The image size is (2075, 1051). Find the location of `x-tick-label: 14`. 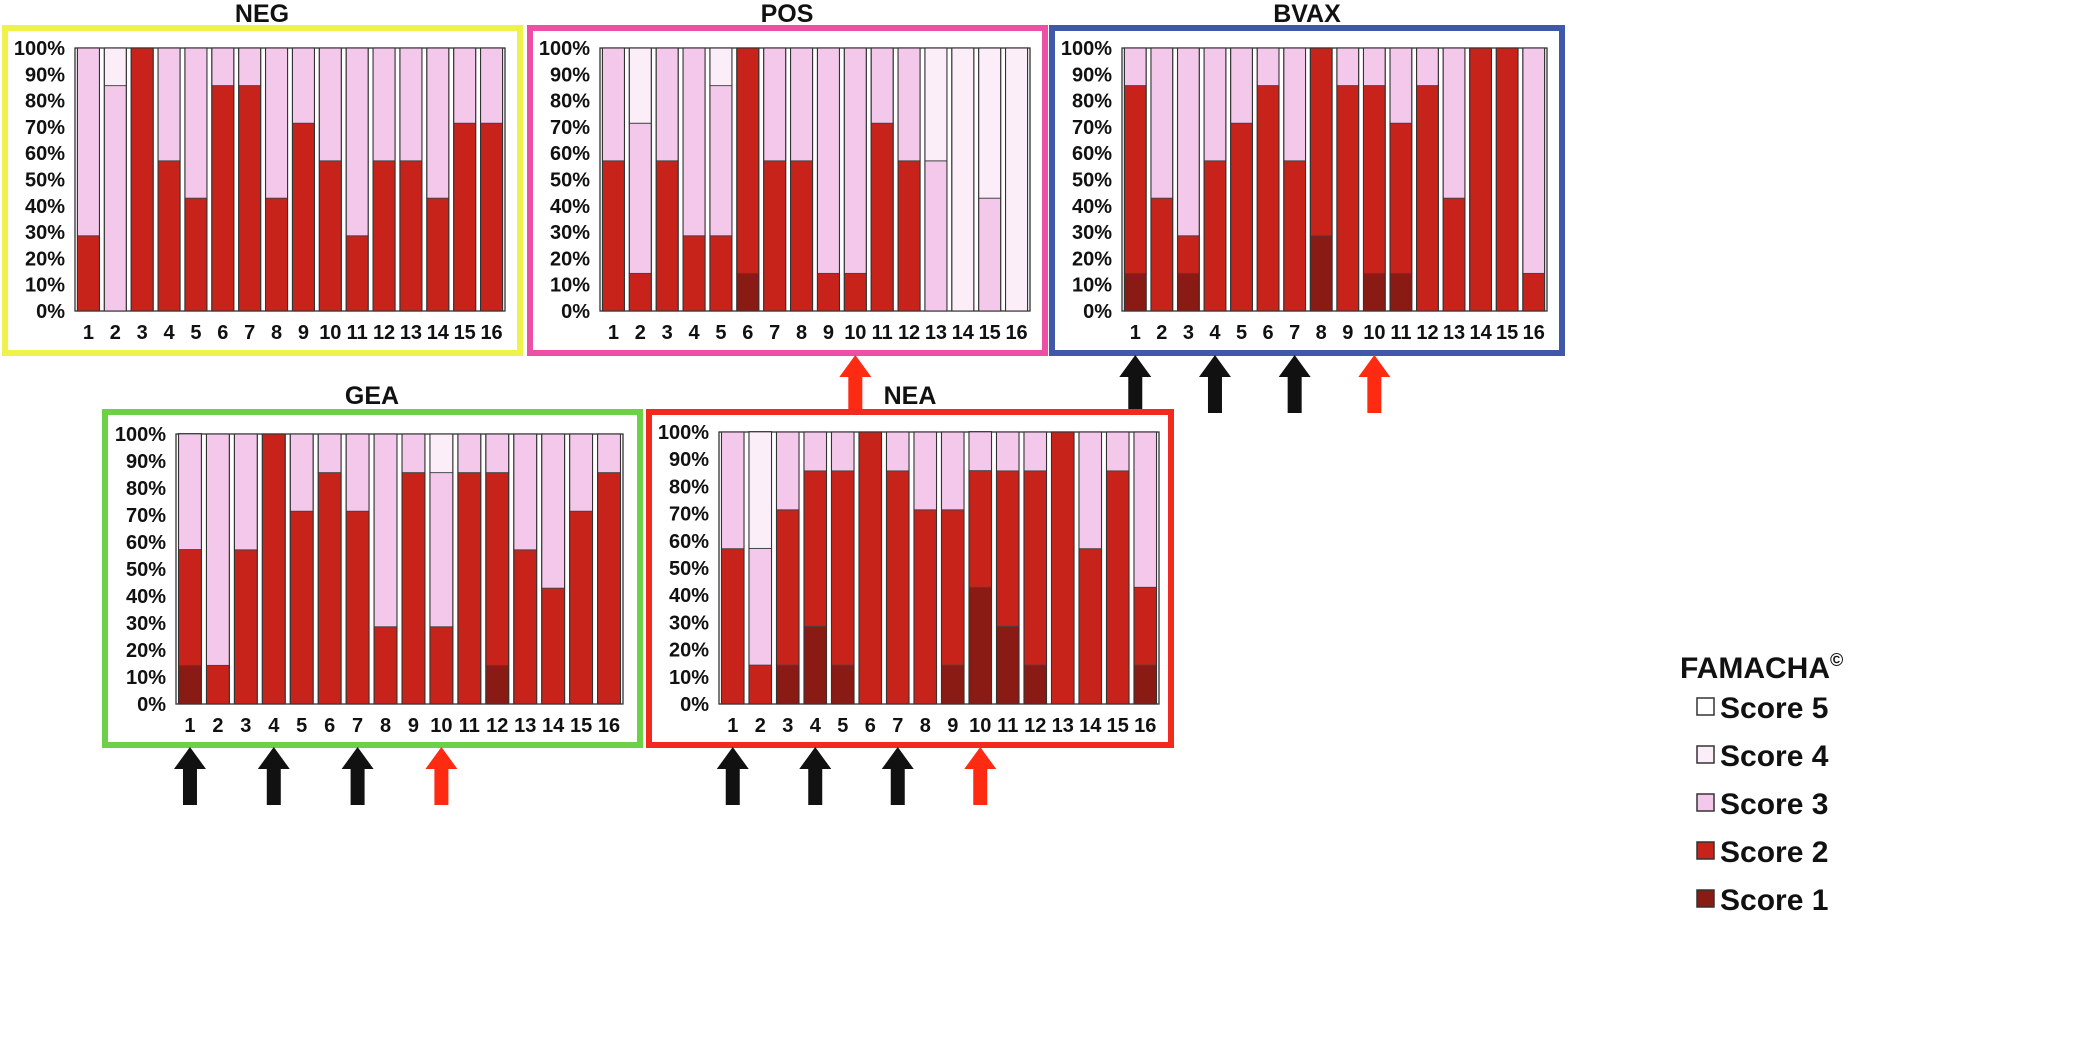

x-tick-label: 14 is located at coordinates (1480, 333).